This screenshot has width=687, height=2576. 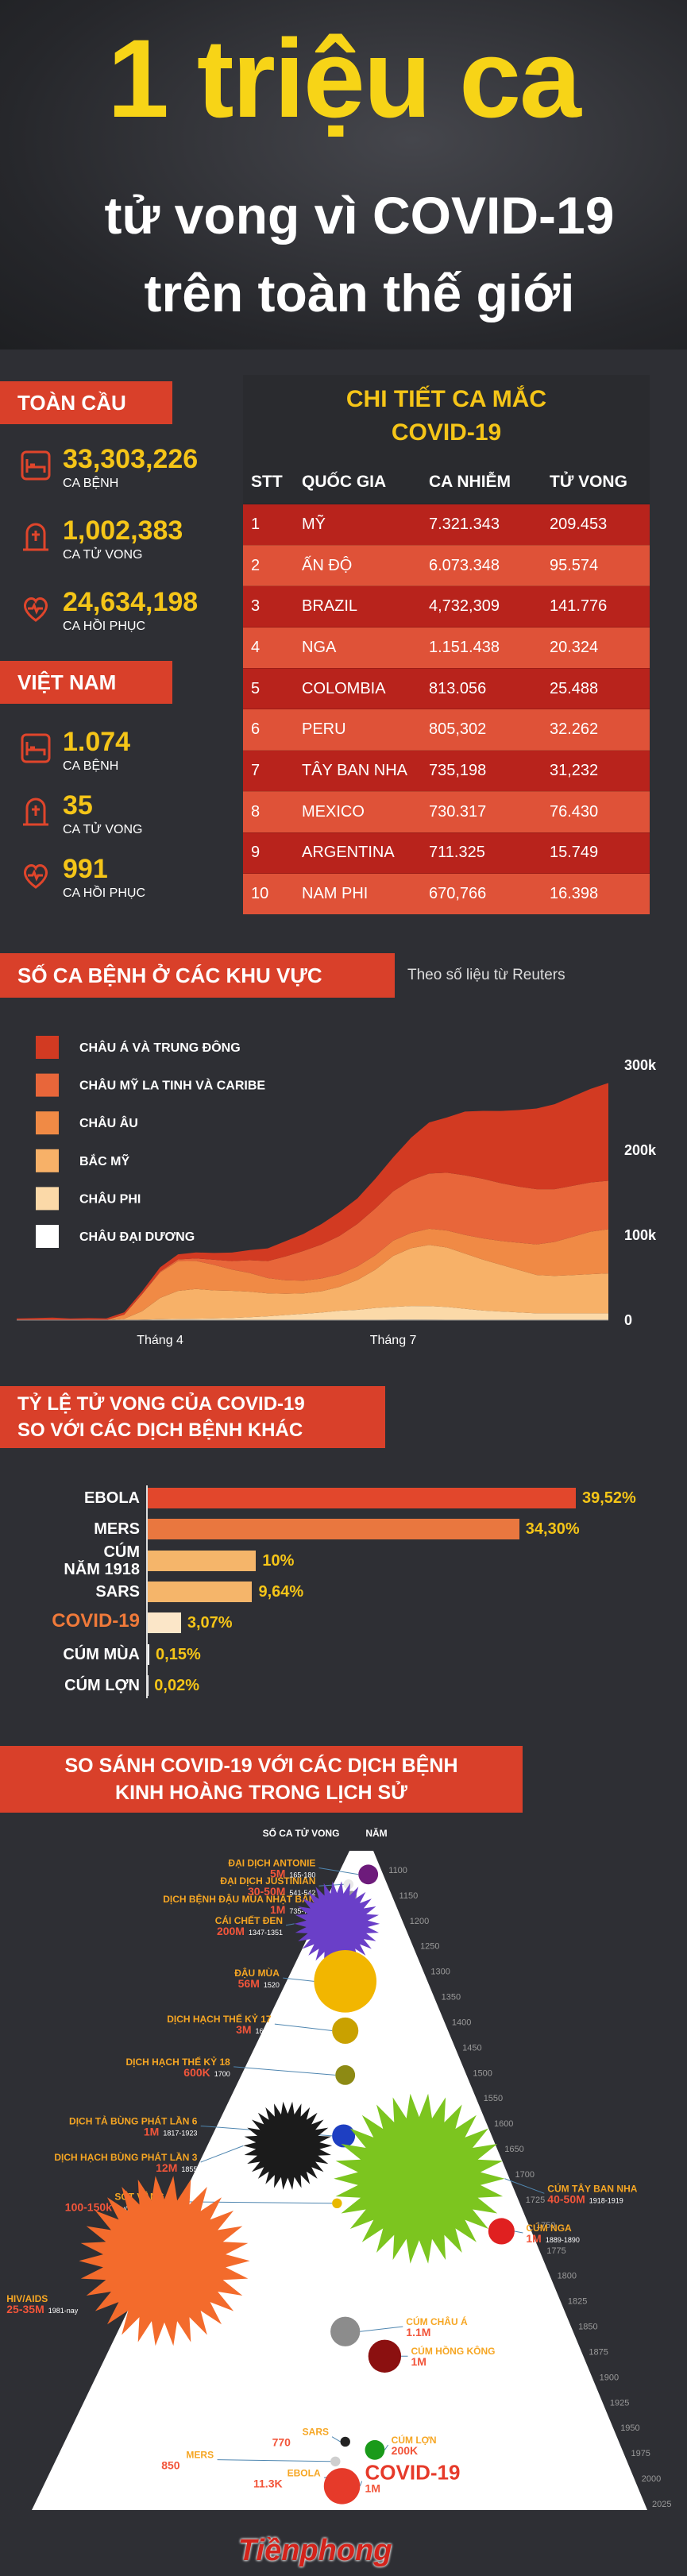 I want to click on epidemic-years: 1918-1919, so click(x=606, y=2200).